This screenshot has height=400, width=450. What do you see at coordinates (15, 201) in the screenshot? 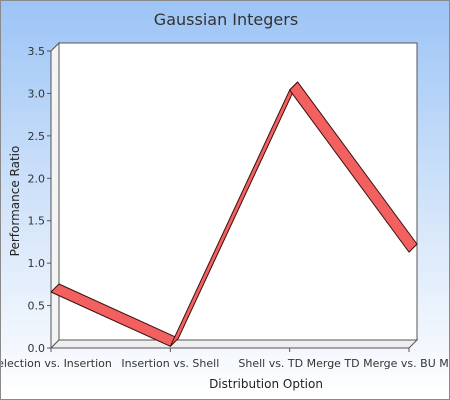
I see `y-axis-title: Performance Ratio` at bounding box center [15, 201].